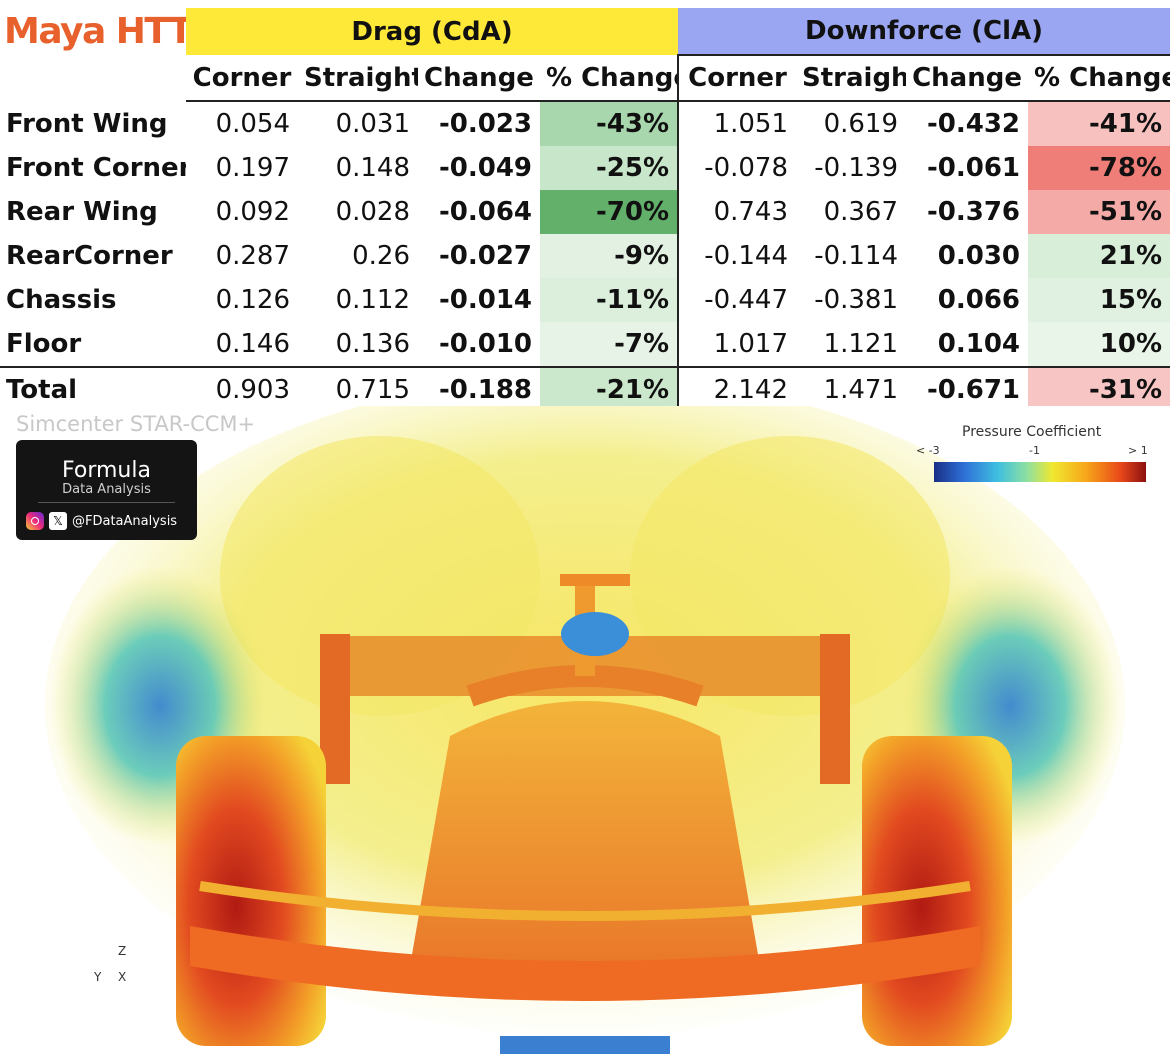 The image size is (1170, 1054). What do you see at coordinates (242, 78) in the screenshot?
I see `drag-col-header-0: Corner` at bounding box center [242, 78].